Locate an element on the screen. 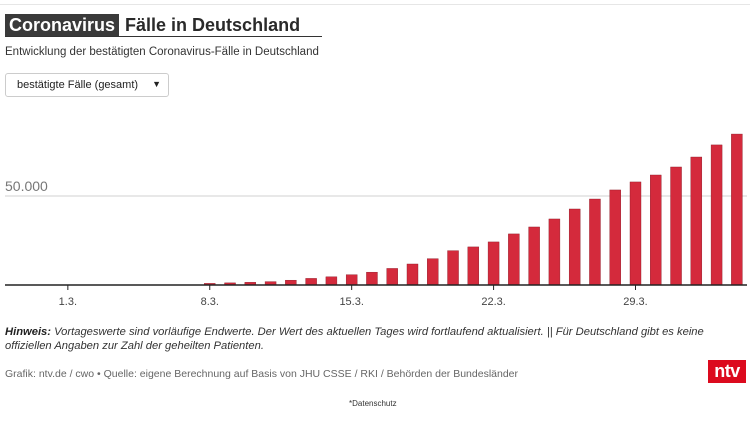 Image resolution: width=750 pixels, height=422 pixels. y-tick-label: 50.000 is located at coordinates (26, 186).